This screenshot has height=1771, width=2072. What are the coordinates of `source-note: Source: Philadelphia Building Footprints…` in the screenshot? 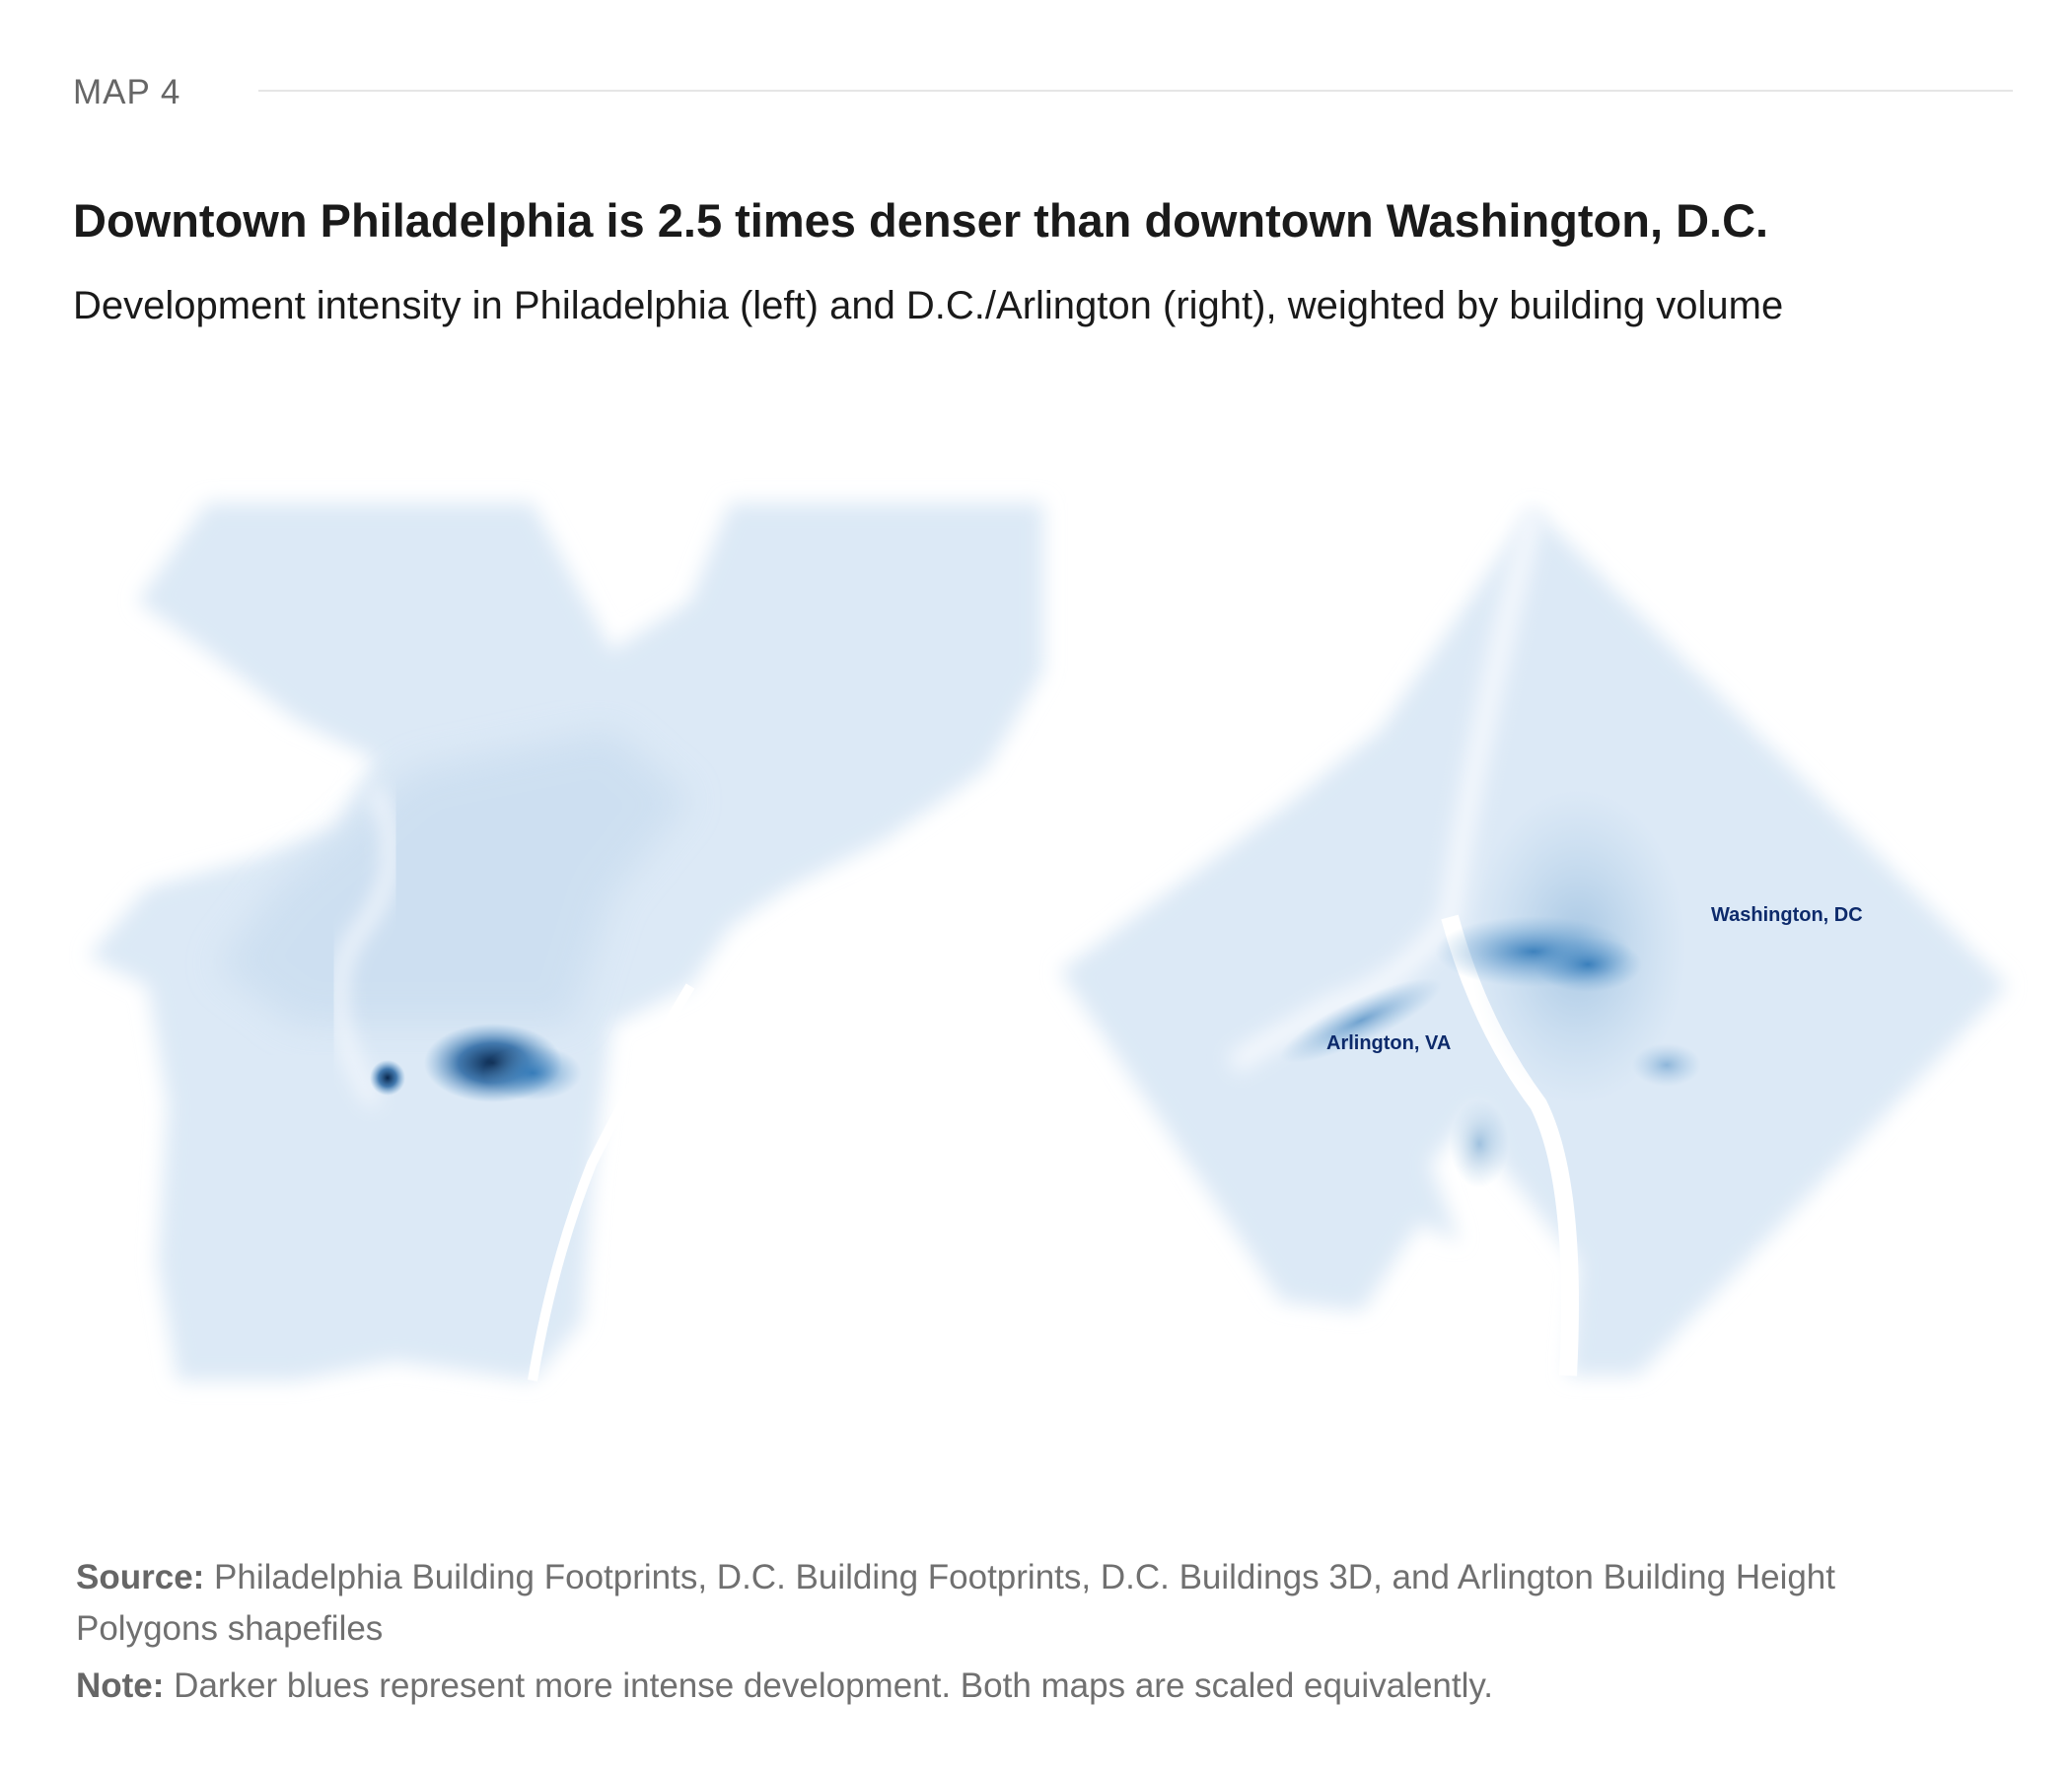 It's located at (1013, 1604).